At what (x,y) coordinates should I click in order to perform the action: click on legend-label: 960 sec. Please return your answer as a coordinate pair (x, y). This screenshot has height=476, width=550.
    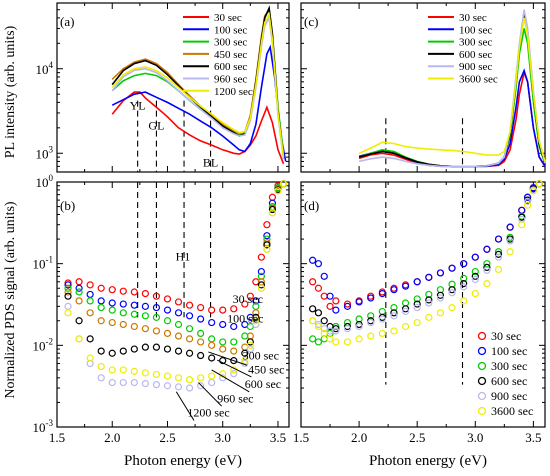
    Looking at the image, I should click on (230, 80).